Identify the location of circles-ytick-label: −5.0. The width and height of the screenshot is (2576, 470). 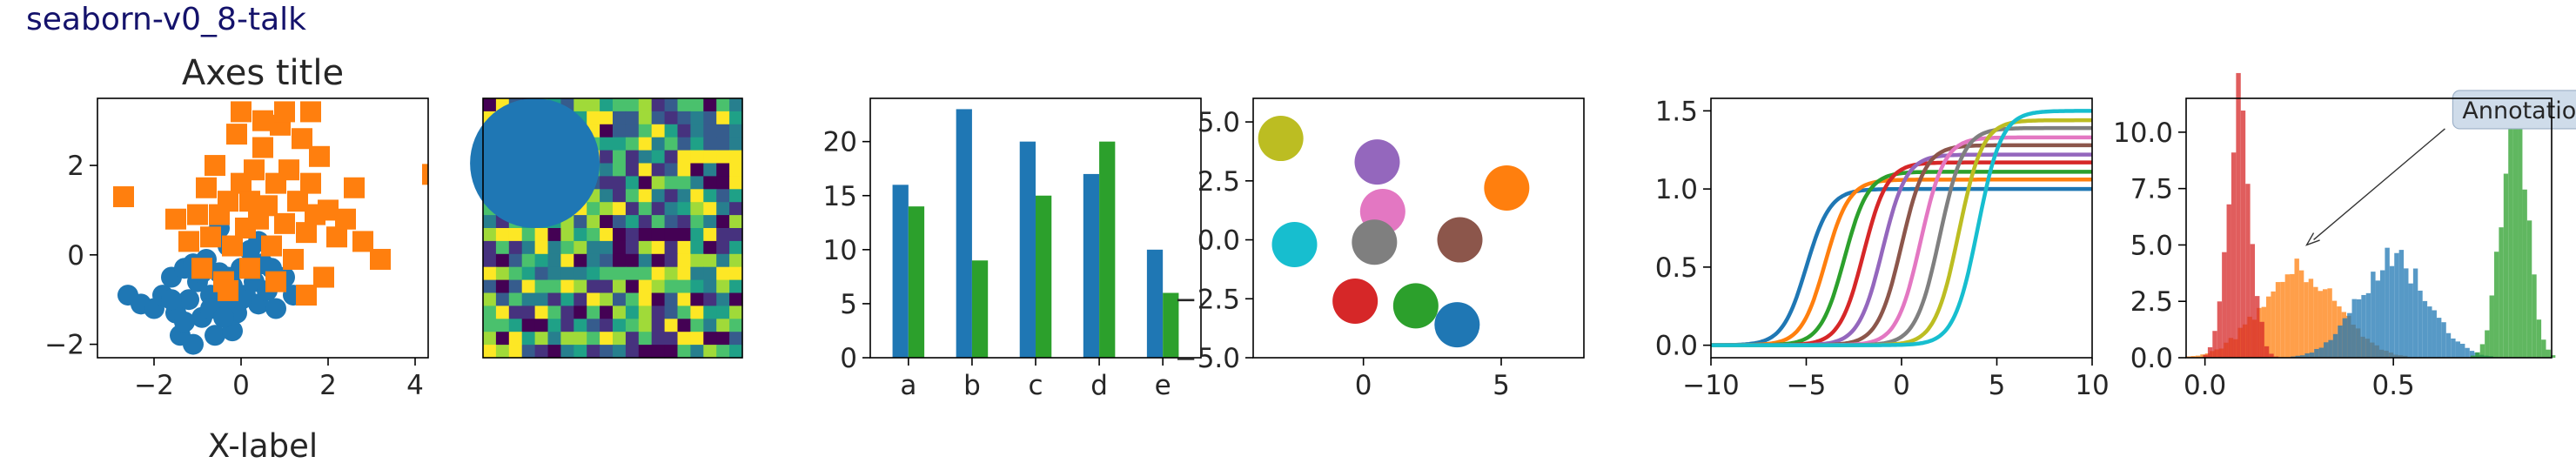
(1207, 358).